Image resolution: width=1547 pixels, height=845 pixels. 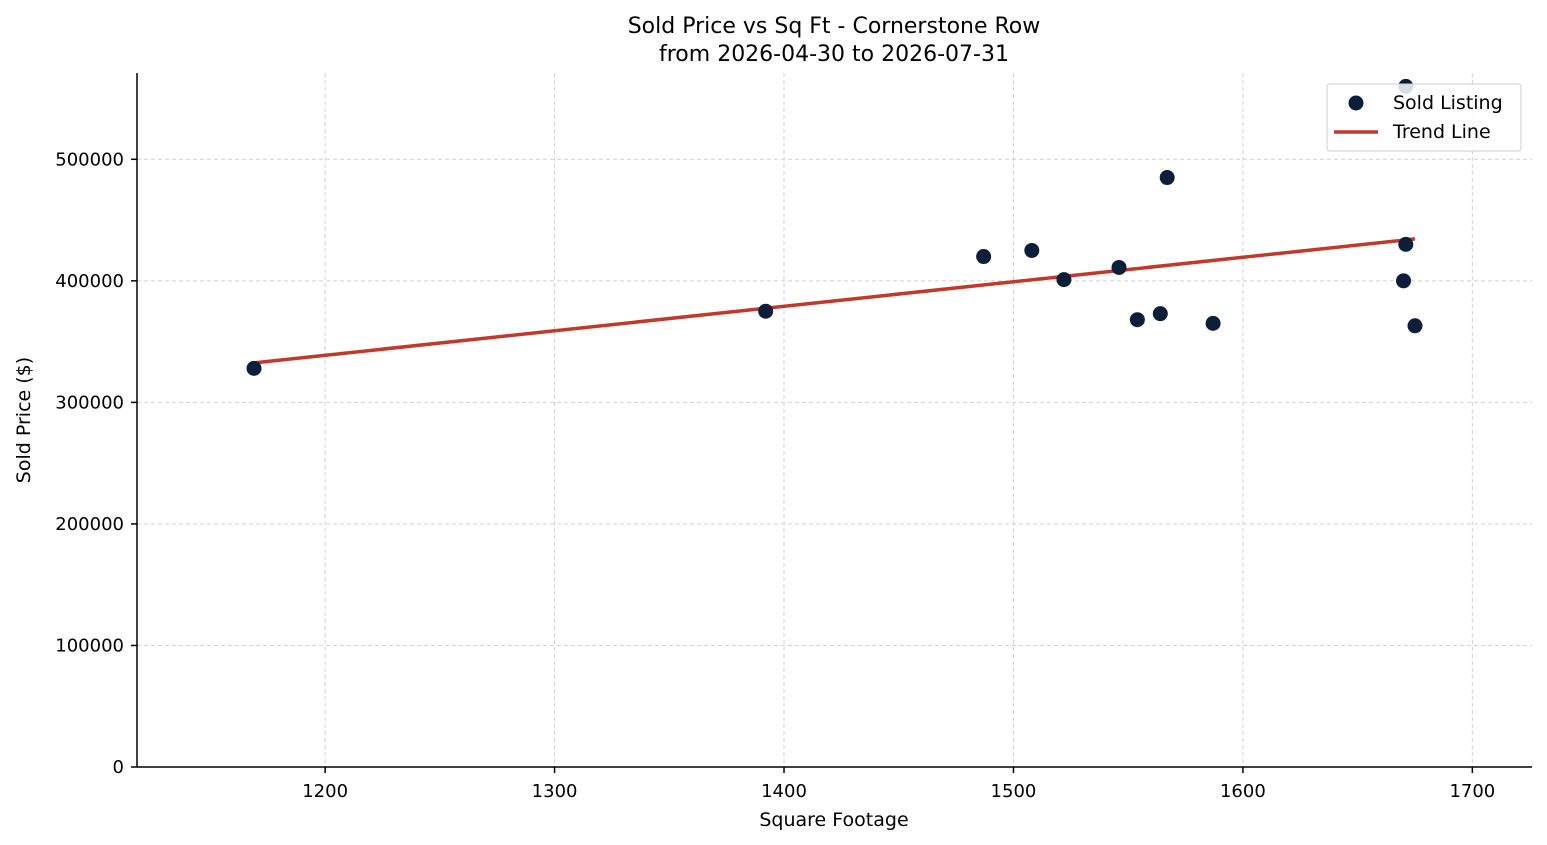 I want to click on x-tick-label: 1300, so click(x=555, y=791).